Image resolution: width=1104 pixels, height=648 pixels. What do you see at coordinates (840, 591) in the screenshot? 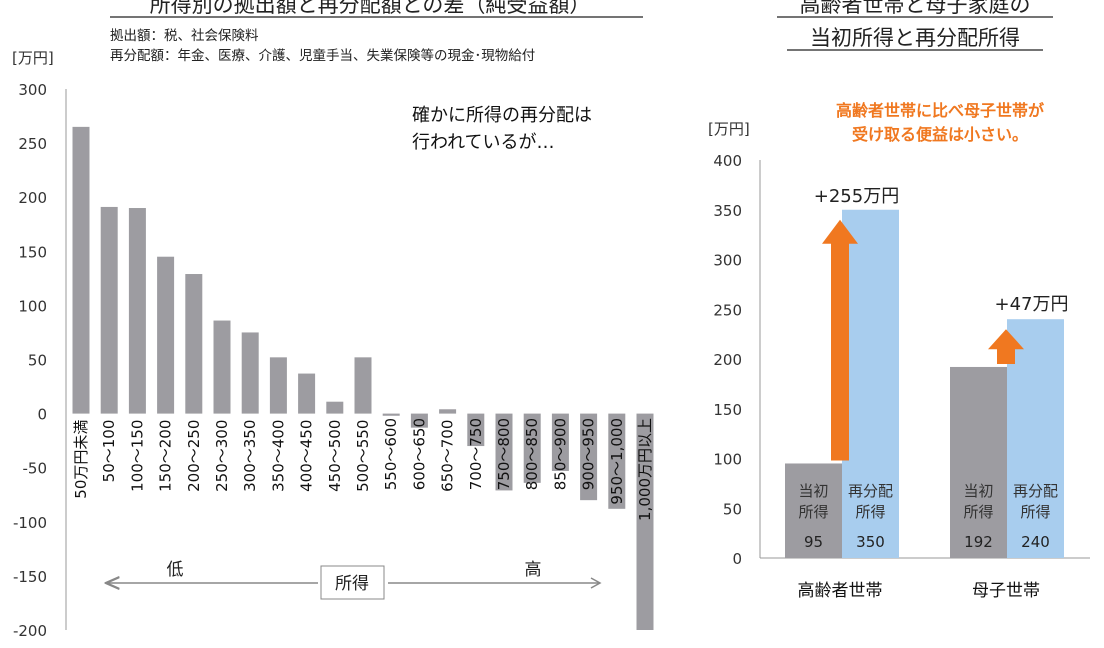
I see `right-x-category-label: 高齢者世帯` at bounding box center [840, 591].